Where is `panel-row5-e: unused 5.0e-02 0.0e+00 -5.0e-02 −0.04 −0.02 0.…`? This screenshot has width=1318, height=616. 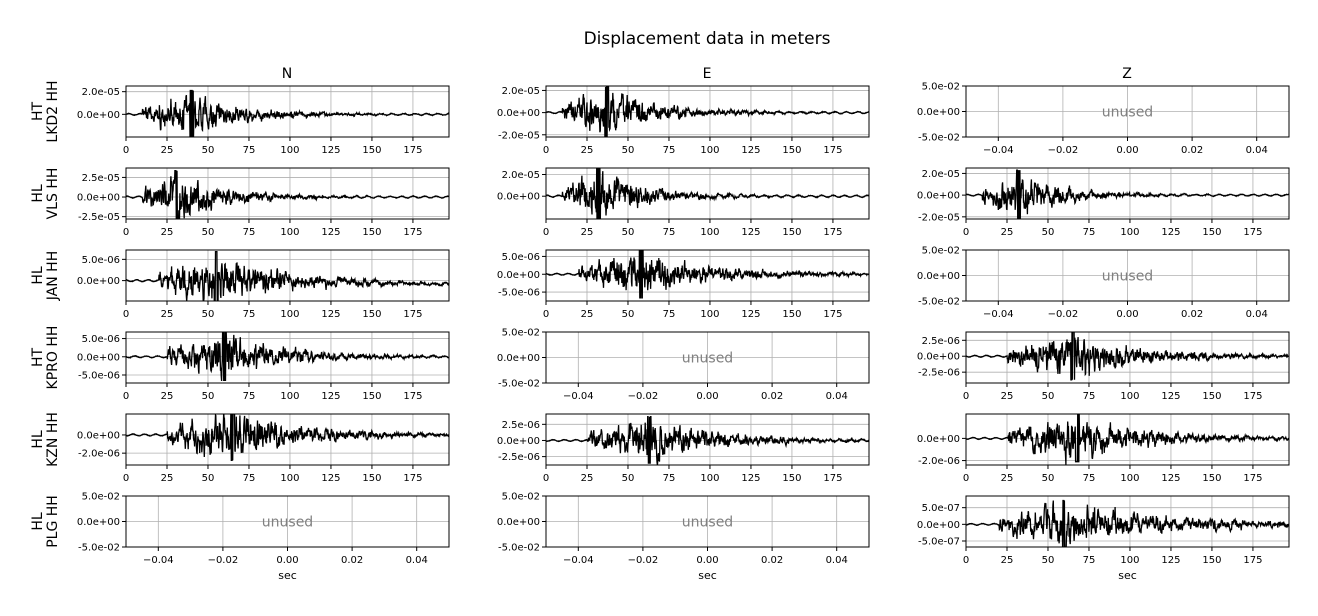 panel-row5-e: unused 5.0e-02 0.0e+00 -5.0e-02 −0.04 −0.02 0.… is located at coordinates (683, 537).